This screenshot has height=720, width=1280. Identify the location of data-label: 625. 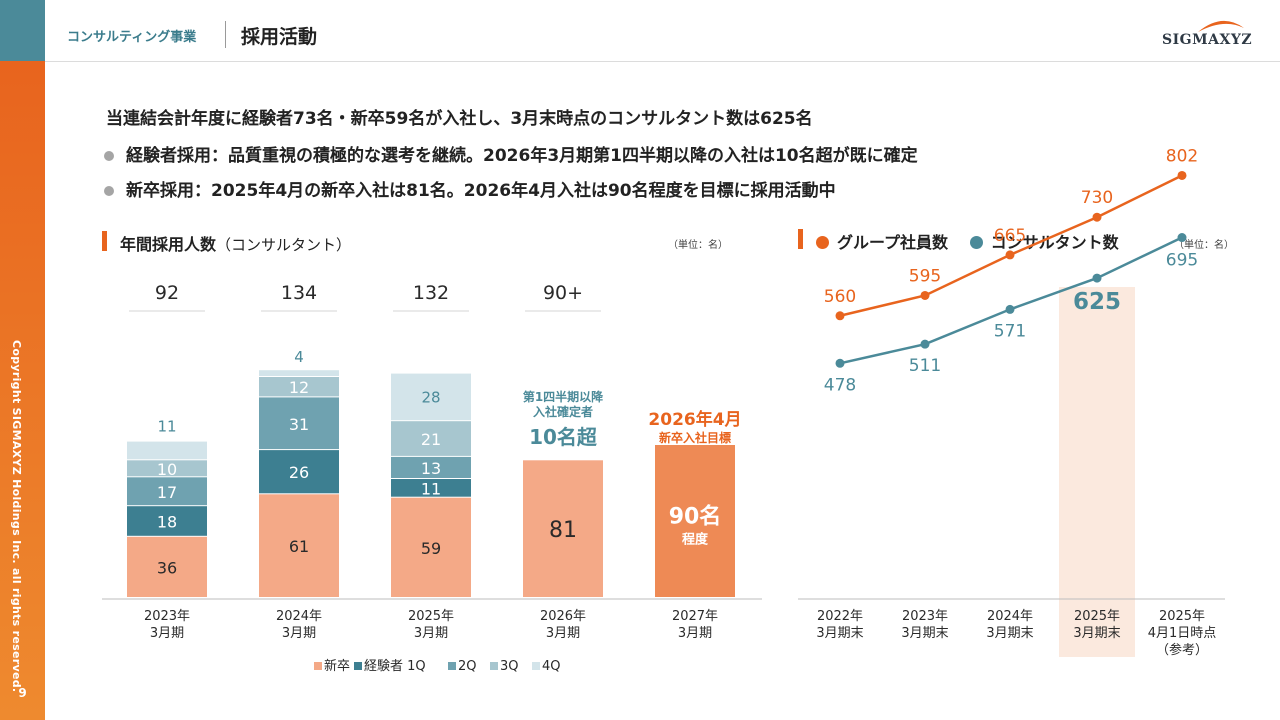
(1097, 302).